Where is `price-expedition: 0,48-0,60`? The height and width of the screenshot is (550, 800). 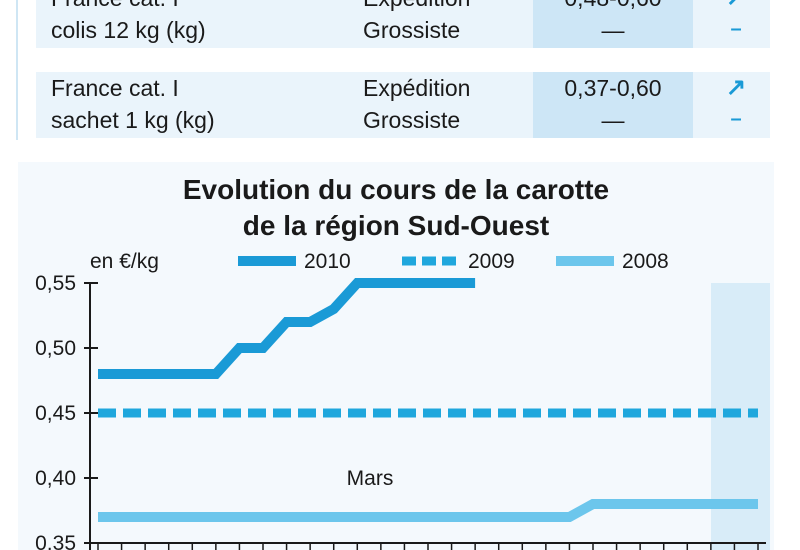
price-expedition: 0,48-0,60 is located at coordinates (613, 7).